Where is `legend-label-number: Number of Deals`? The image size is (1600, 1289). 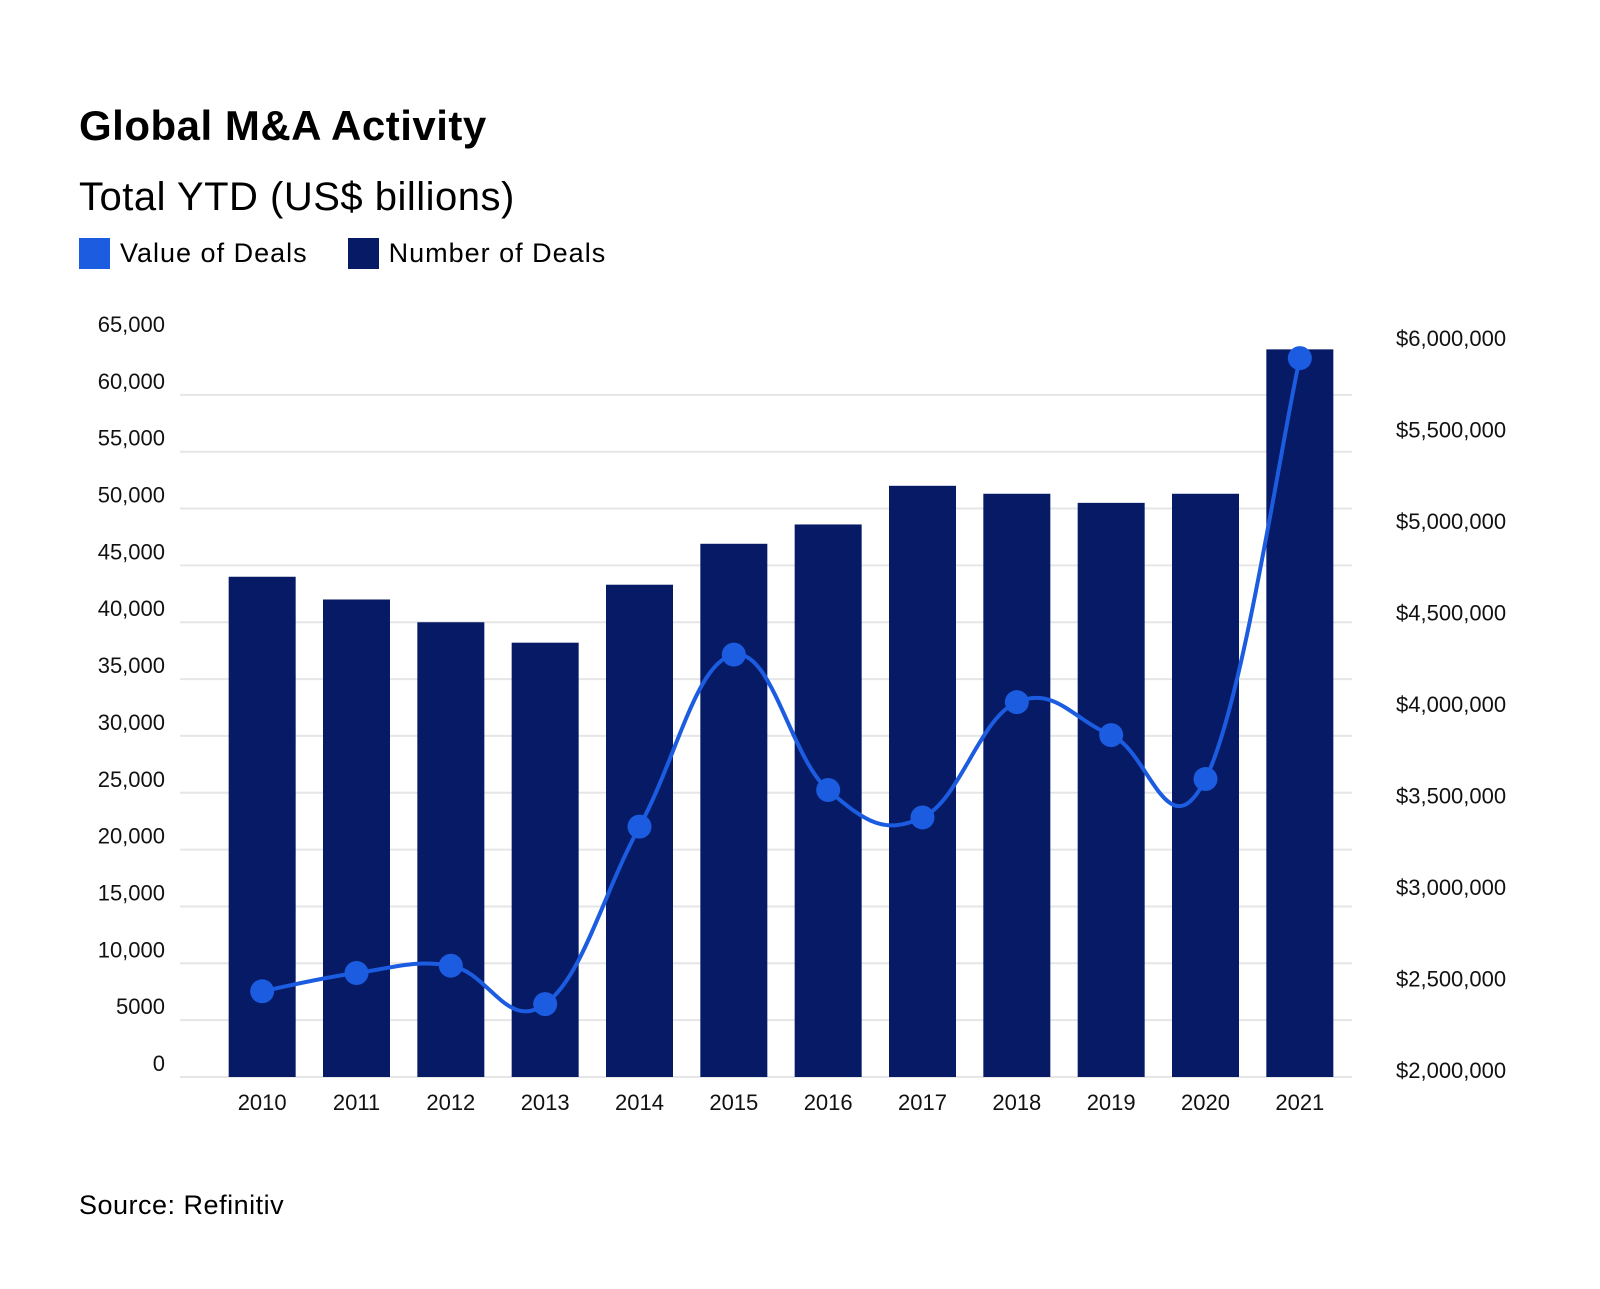 legend-label-number: Number of Deals is located at coordinates (497, 253).